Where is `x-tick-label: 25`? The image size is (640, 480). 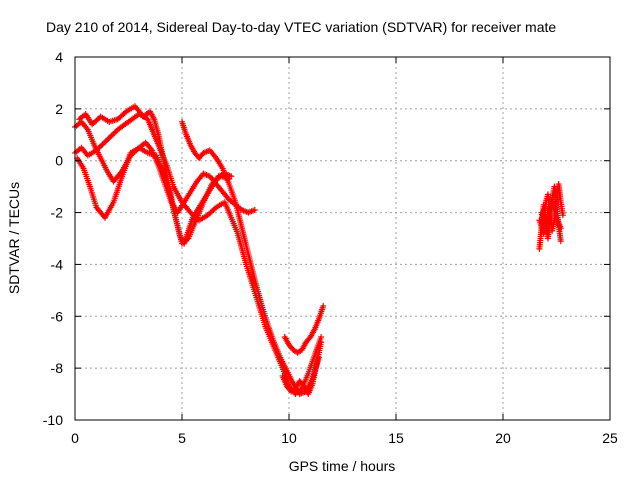
x-tick-label: 25 is located at coordinates (610, 438).